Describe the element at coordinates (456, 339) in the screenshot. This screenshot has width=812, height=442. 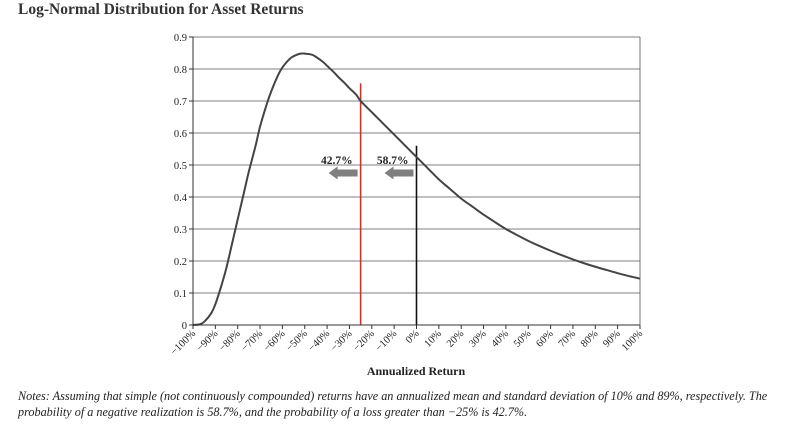
I see `x-tick-label: 20%` at that location.